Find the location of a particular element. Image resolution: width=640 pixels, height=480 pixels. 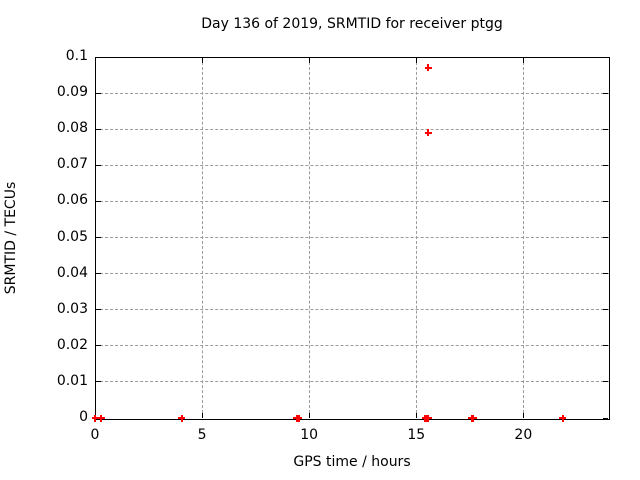

x-tick-label: 20 is located at coordinates (523, 435).